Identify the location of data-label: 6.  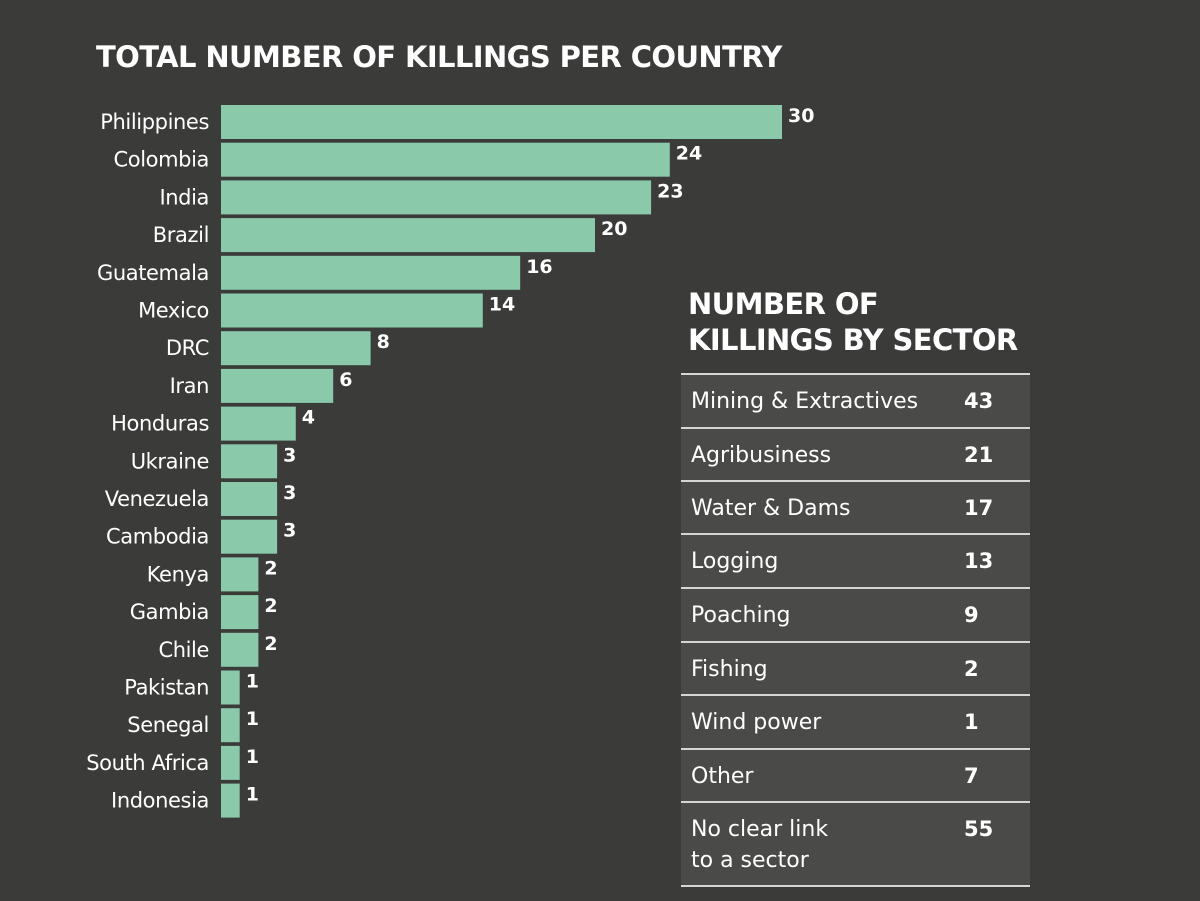
(345, 380).